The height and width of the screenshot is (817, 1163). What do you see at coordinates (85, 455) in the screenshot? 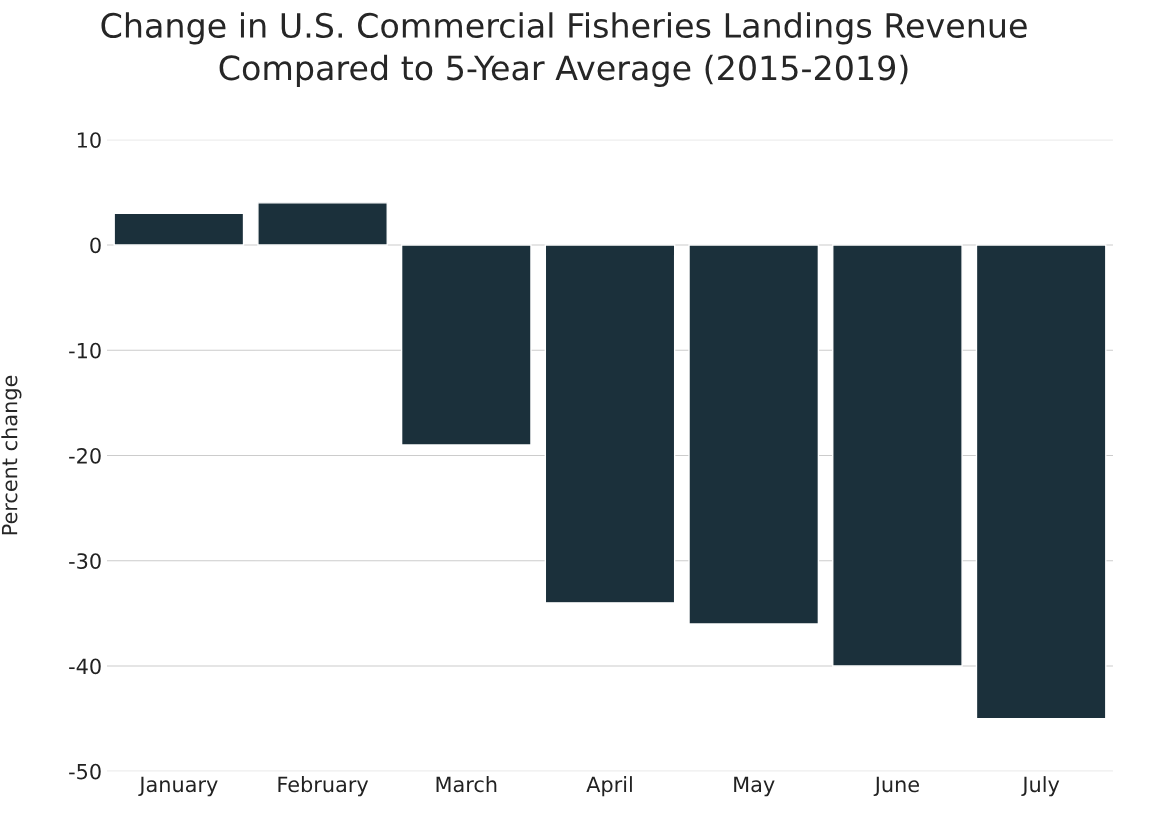
I see `y-tick-label: -20` at bounding box center [85, 455].